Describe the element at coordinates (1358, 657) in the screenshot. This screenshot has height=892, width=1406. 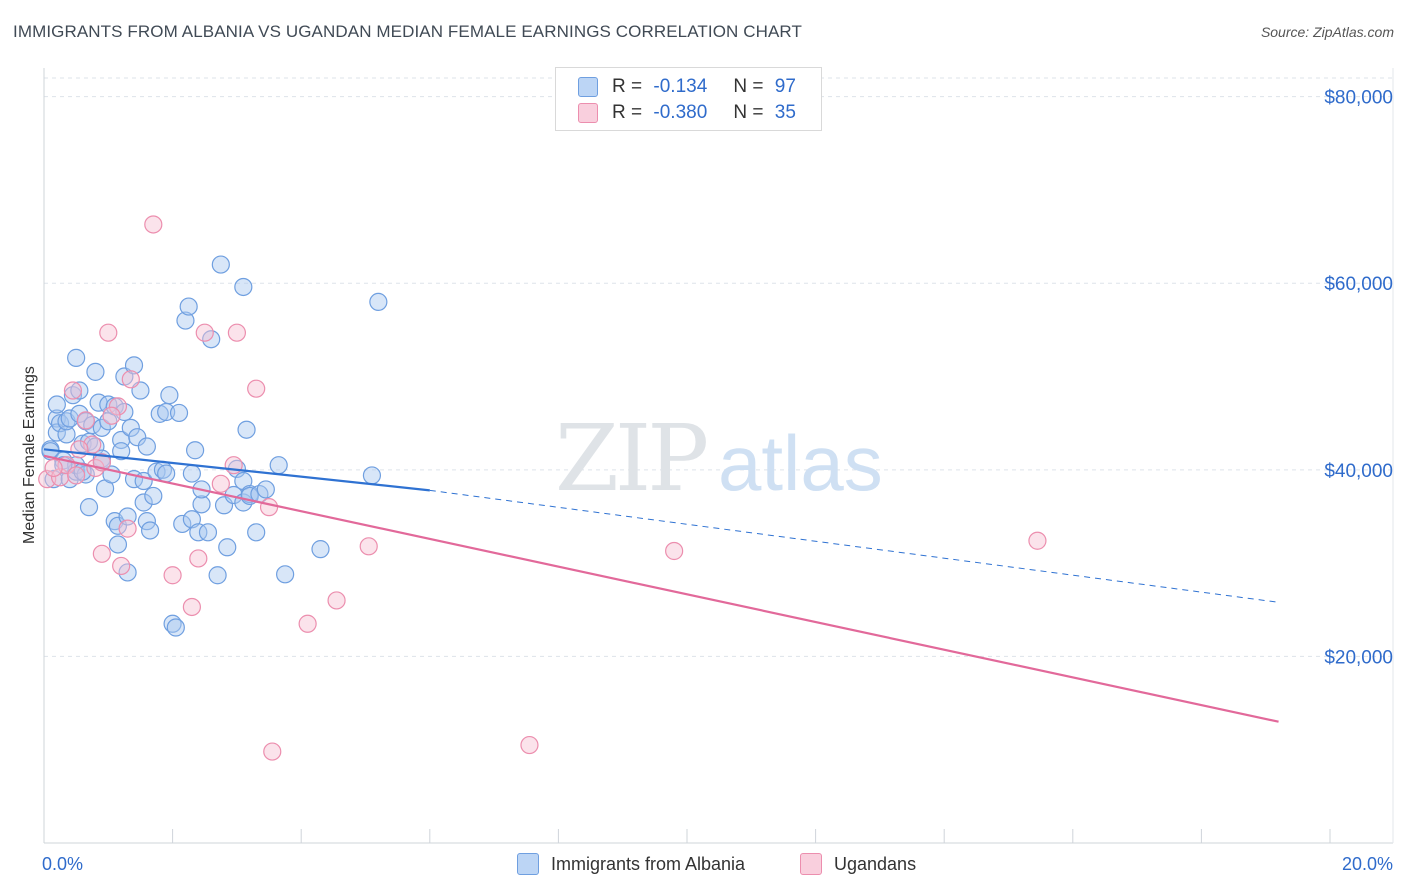
I see `y-tick-label: $20,000` at that location.